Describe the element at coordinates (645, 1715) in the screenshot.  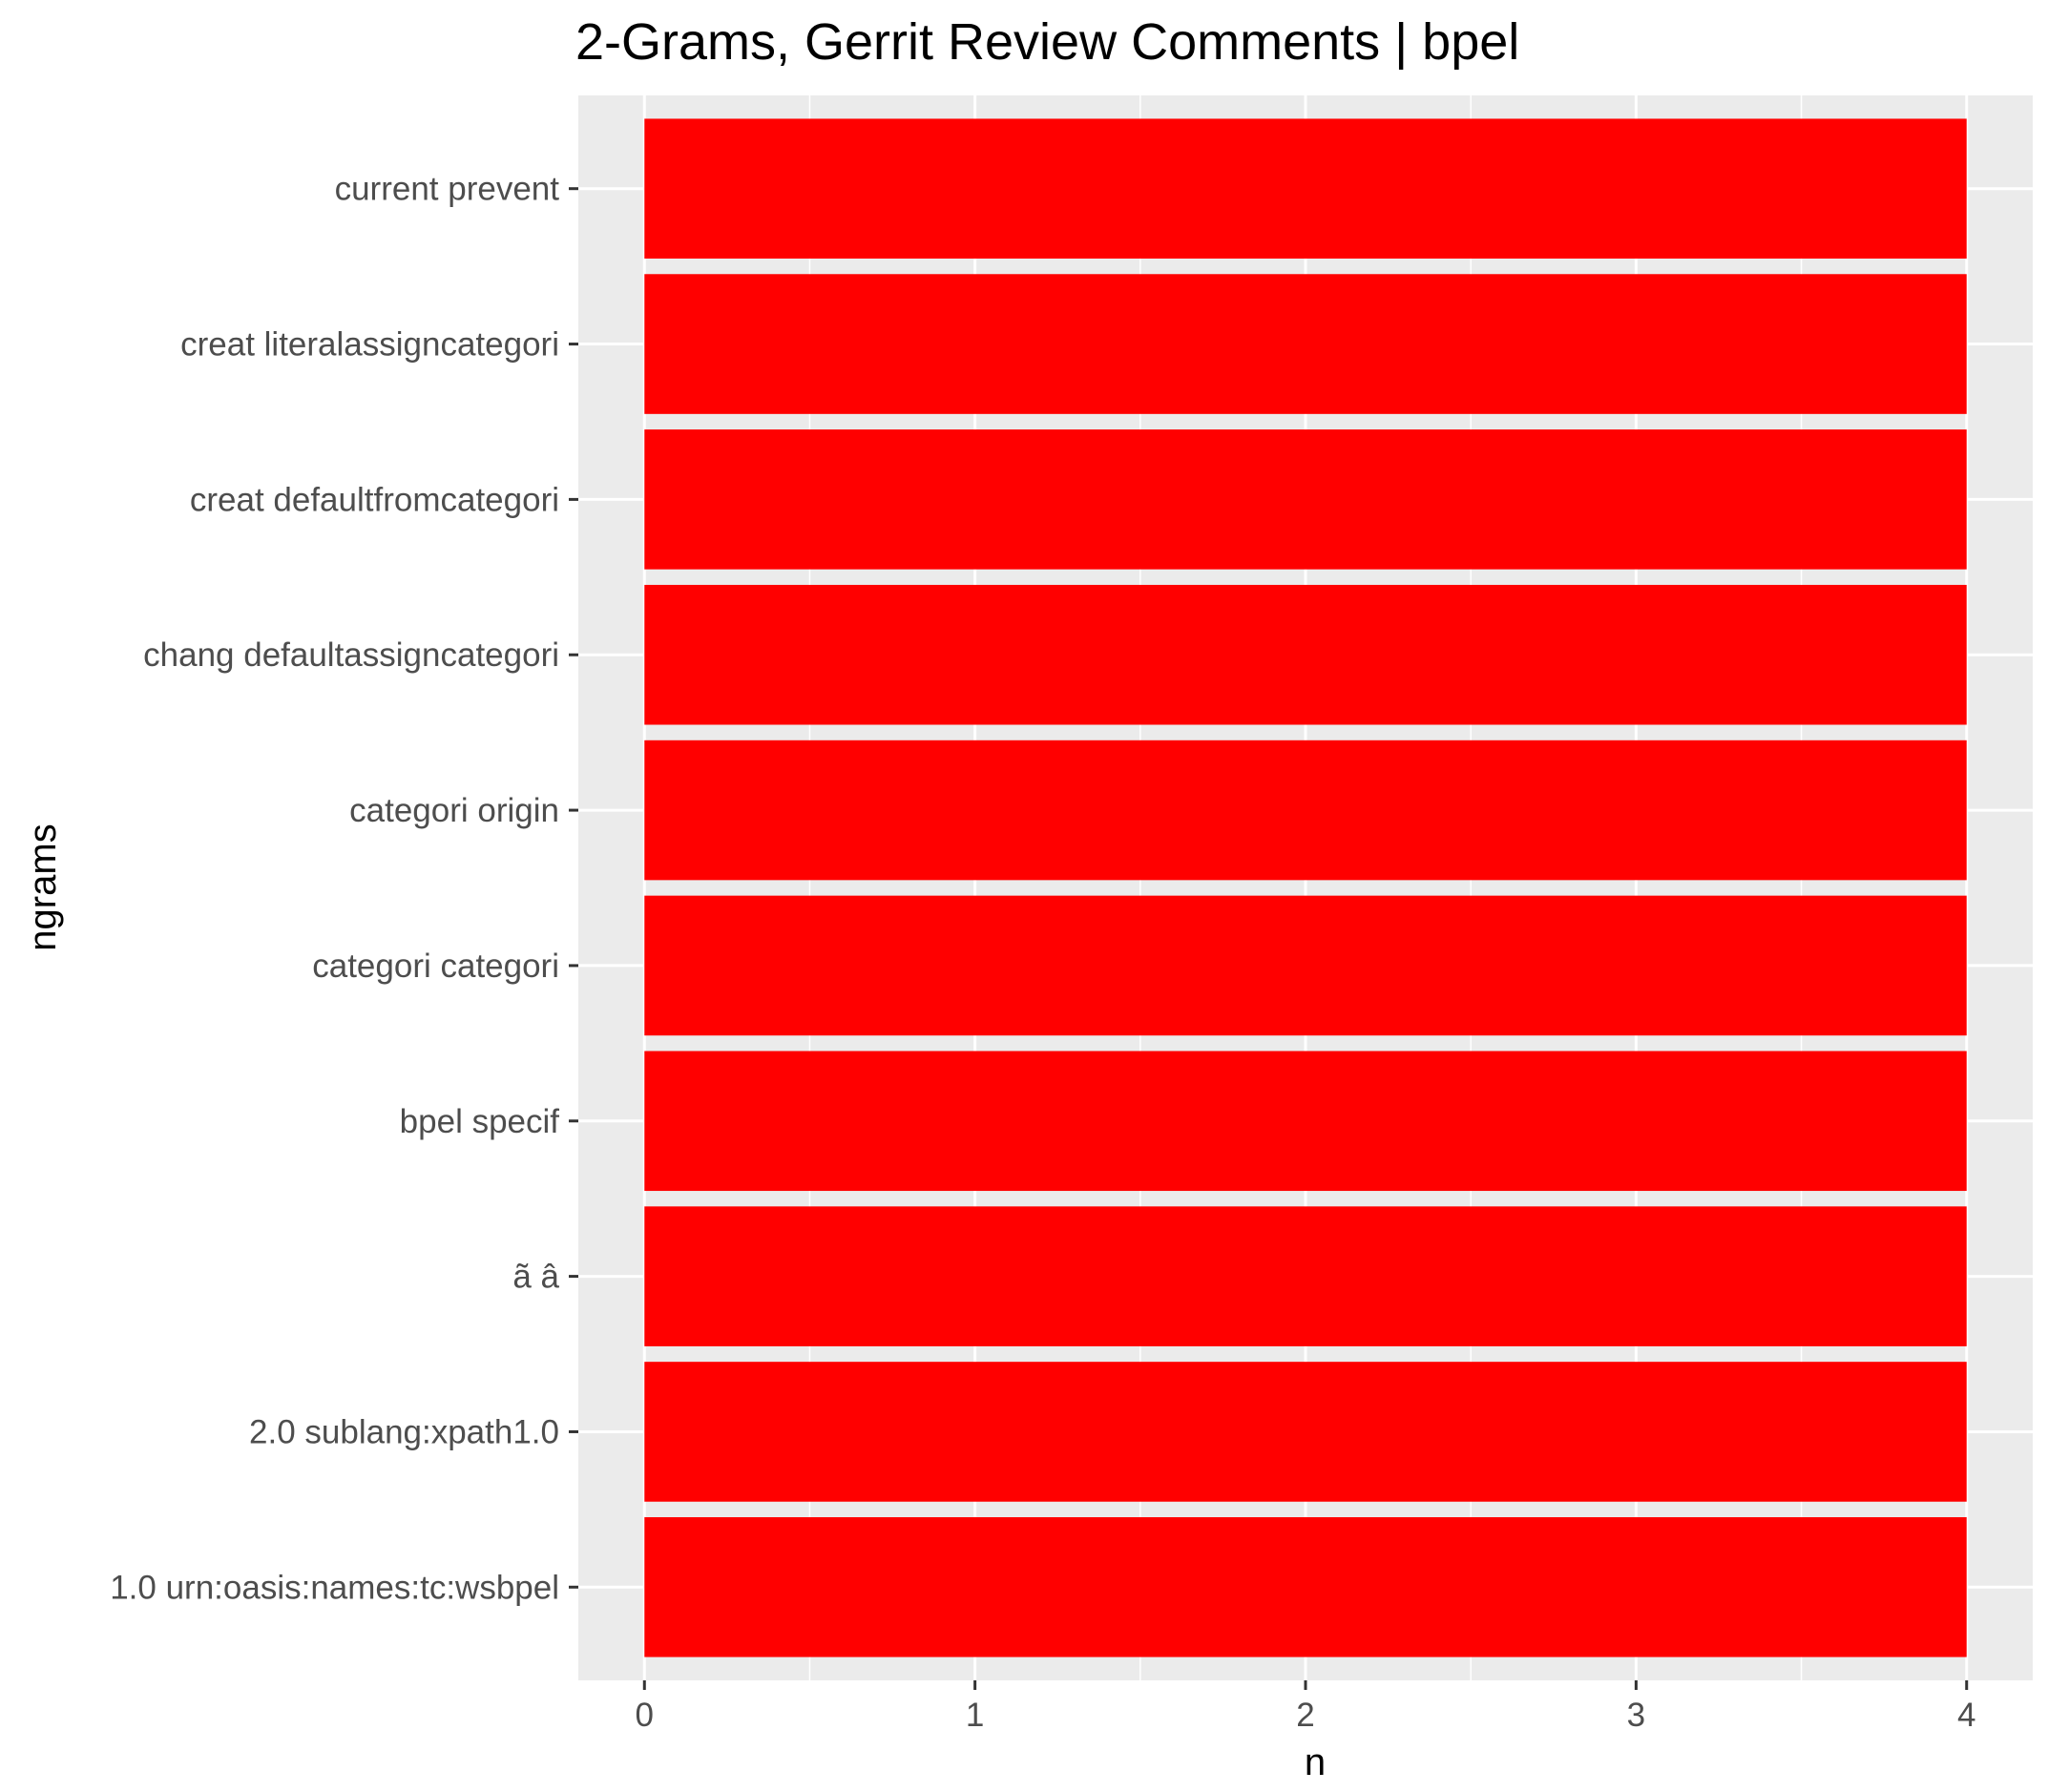
I see `x-tick-label: 0` at that location.